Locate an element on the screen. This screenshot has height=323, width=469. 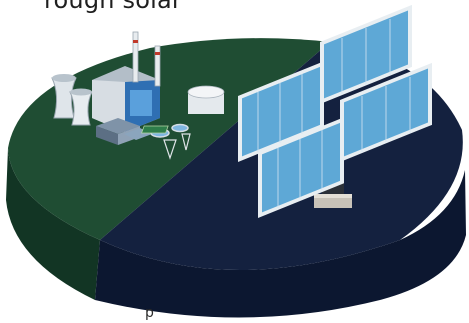
pie-side-conventional is located at coordinates (53, 224).